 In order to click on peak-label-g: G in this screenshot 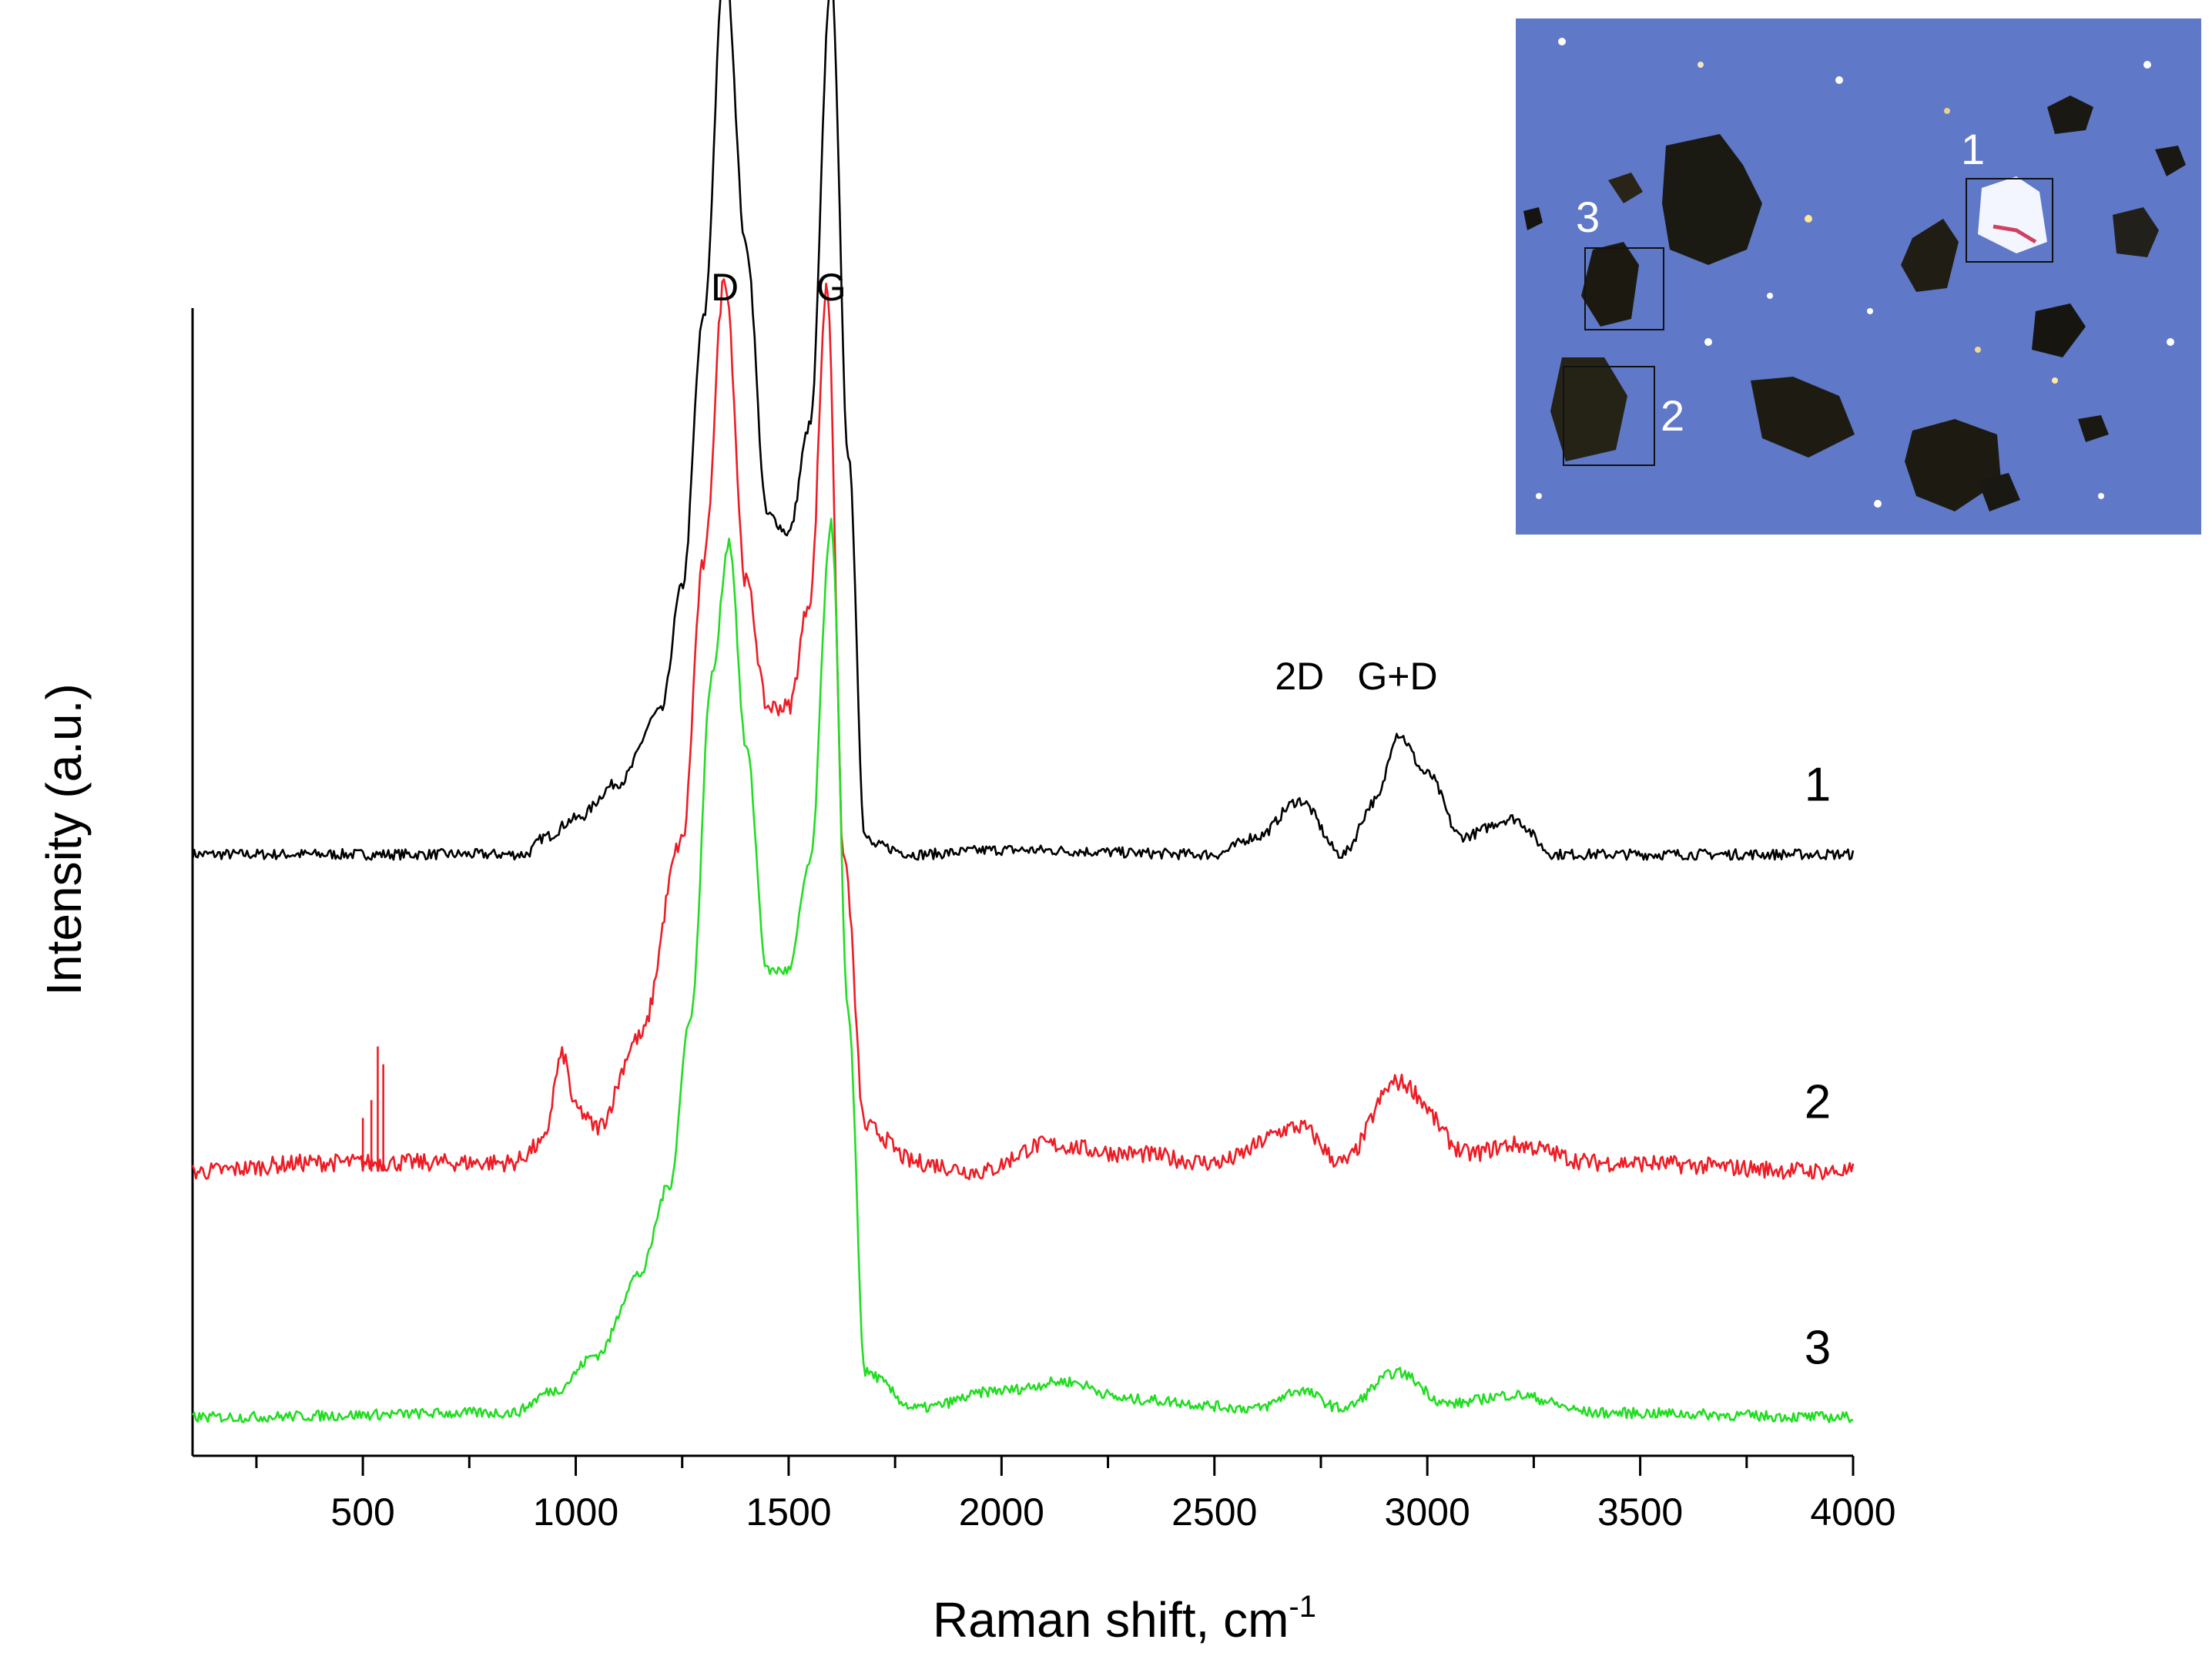, I will do `click(831, 287)`.